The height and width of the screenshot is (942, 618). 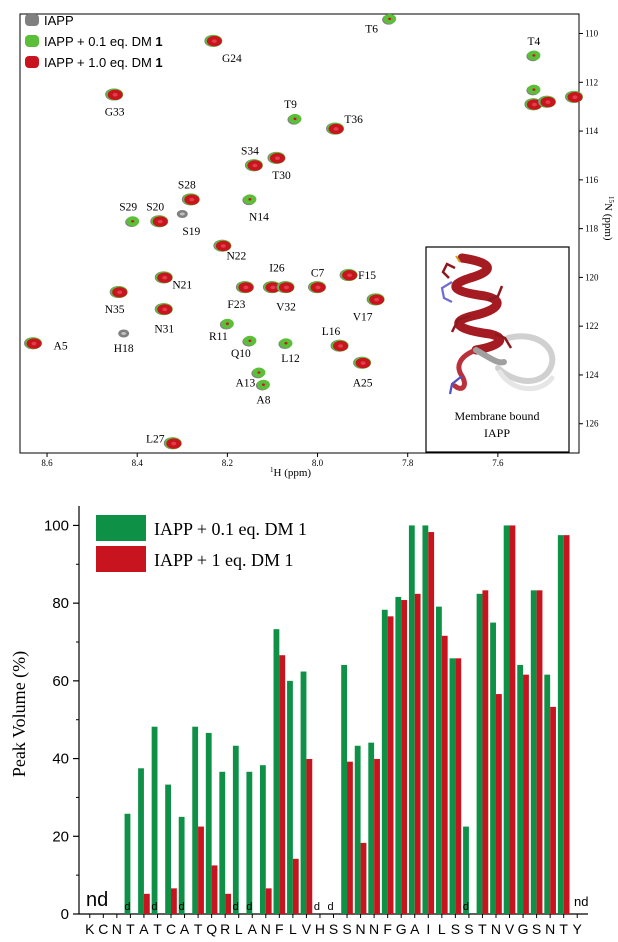 I want to click on nmr-peak-label: T9, so click(x=290, y=105).